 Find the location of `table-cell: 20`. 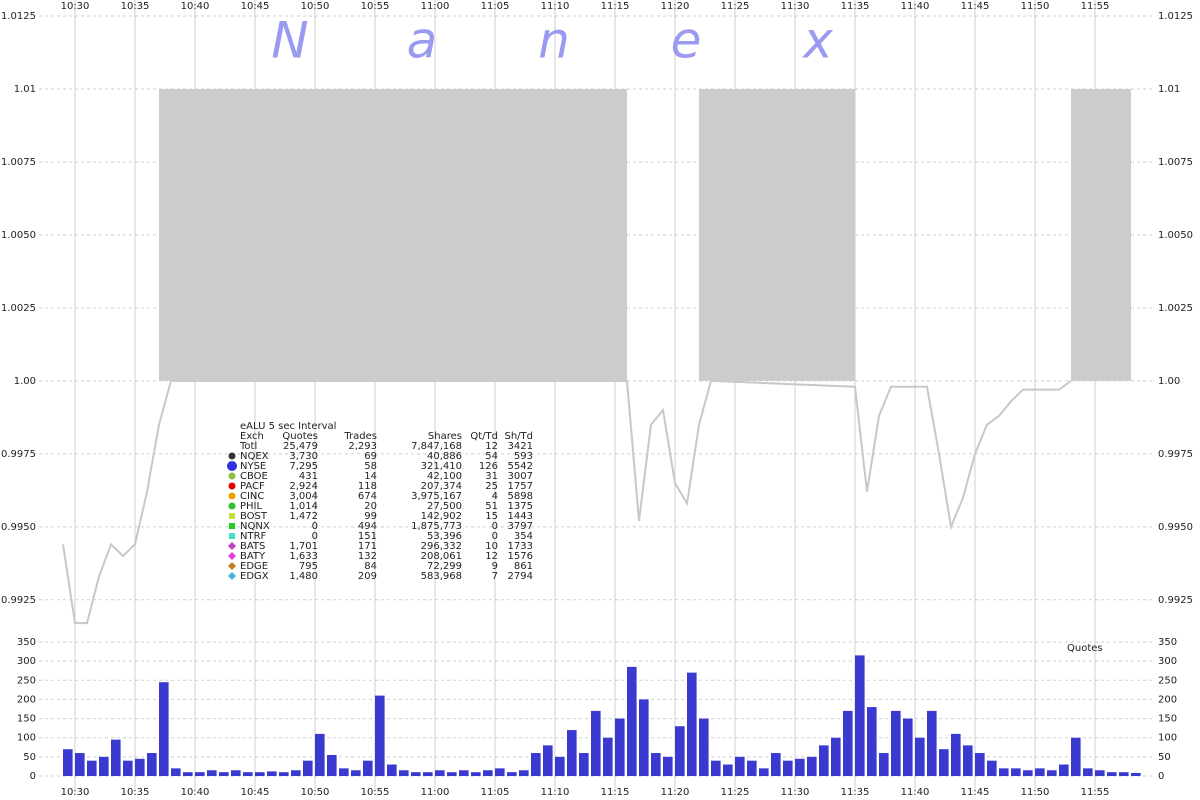

table-cell: 20 is located at coordinates (370, 506).